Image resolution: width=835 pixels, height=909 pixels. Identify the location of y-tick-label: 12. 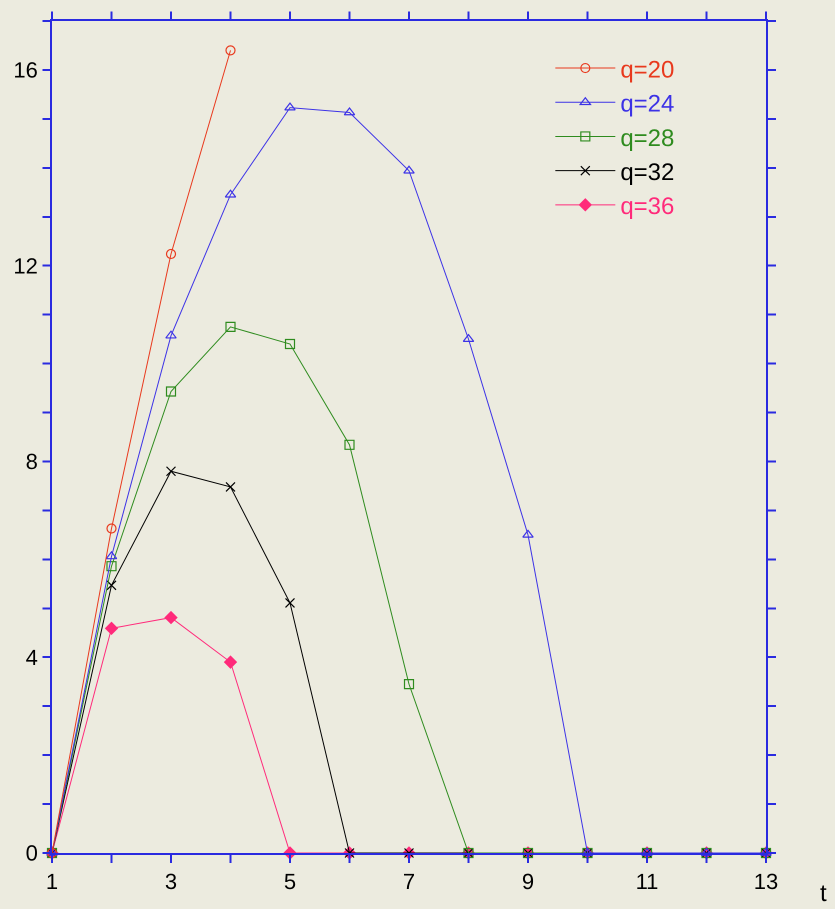
(25, 265).